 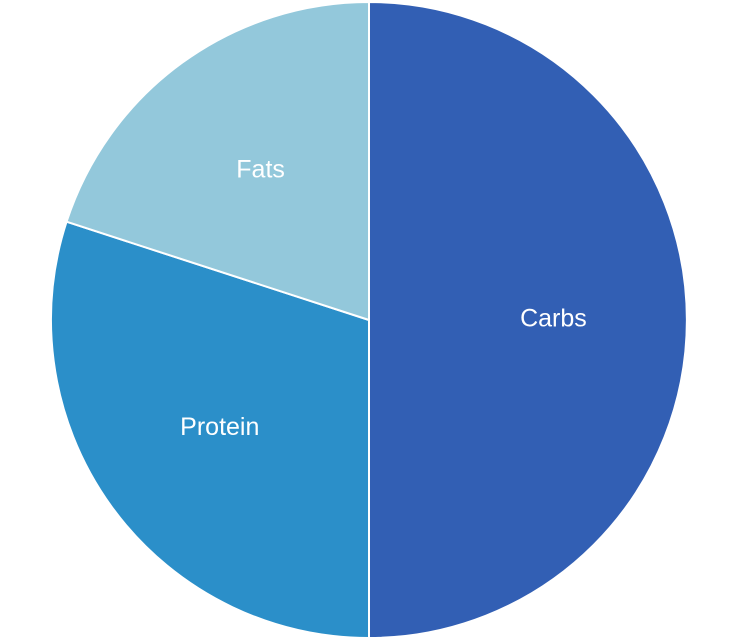 What do you see at coordinates (260, 169) in the screenshot?
I see `slice-label-fats: Fats` at bounding box center [260, 169].